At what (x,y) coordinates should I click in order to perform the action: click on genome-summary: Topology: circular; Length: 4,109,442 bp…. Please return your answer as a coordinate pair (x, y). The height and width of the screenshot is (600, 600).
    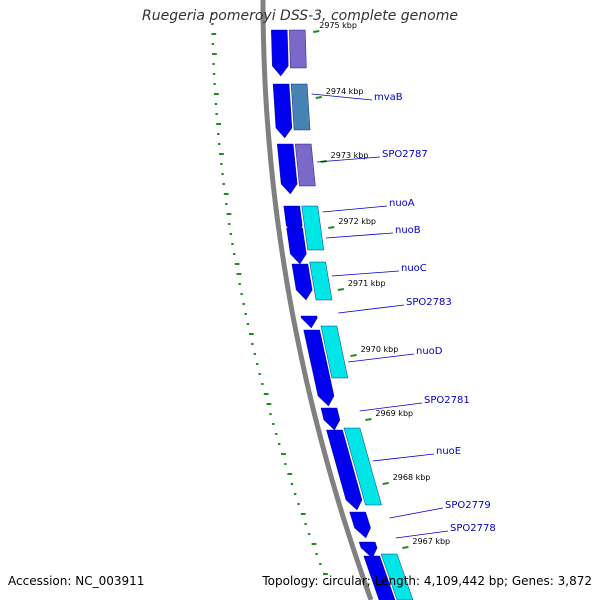
    Looking at the image, I should click on (427, 581).